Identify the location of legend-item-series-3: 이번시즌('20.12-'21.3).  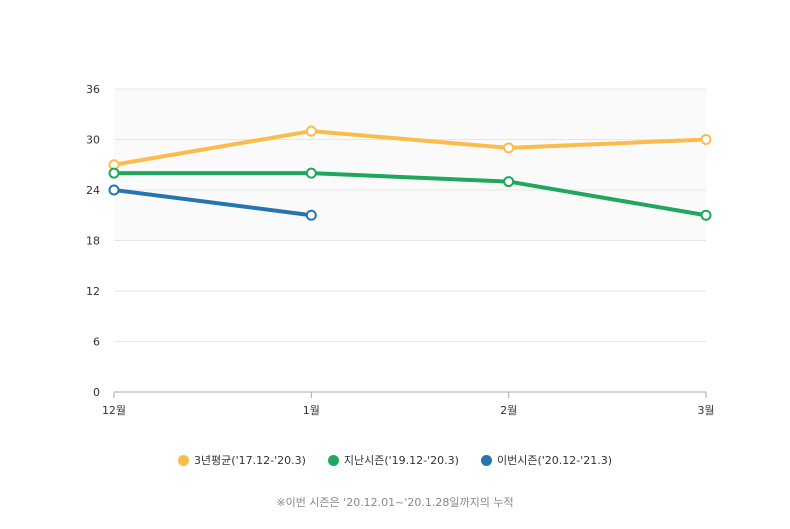
(546, 460).